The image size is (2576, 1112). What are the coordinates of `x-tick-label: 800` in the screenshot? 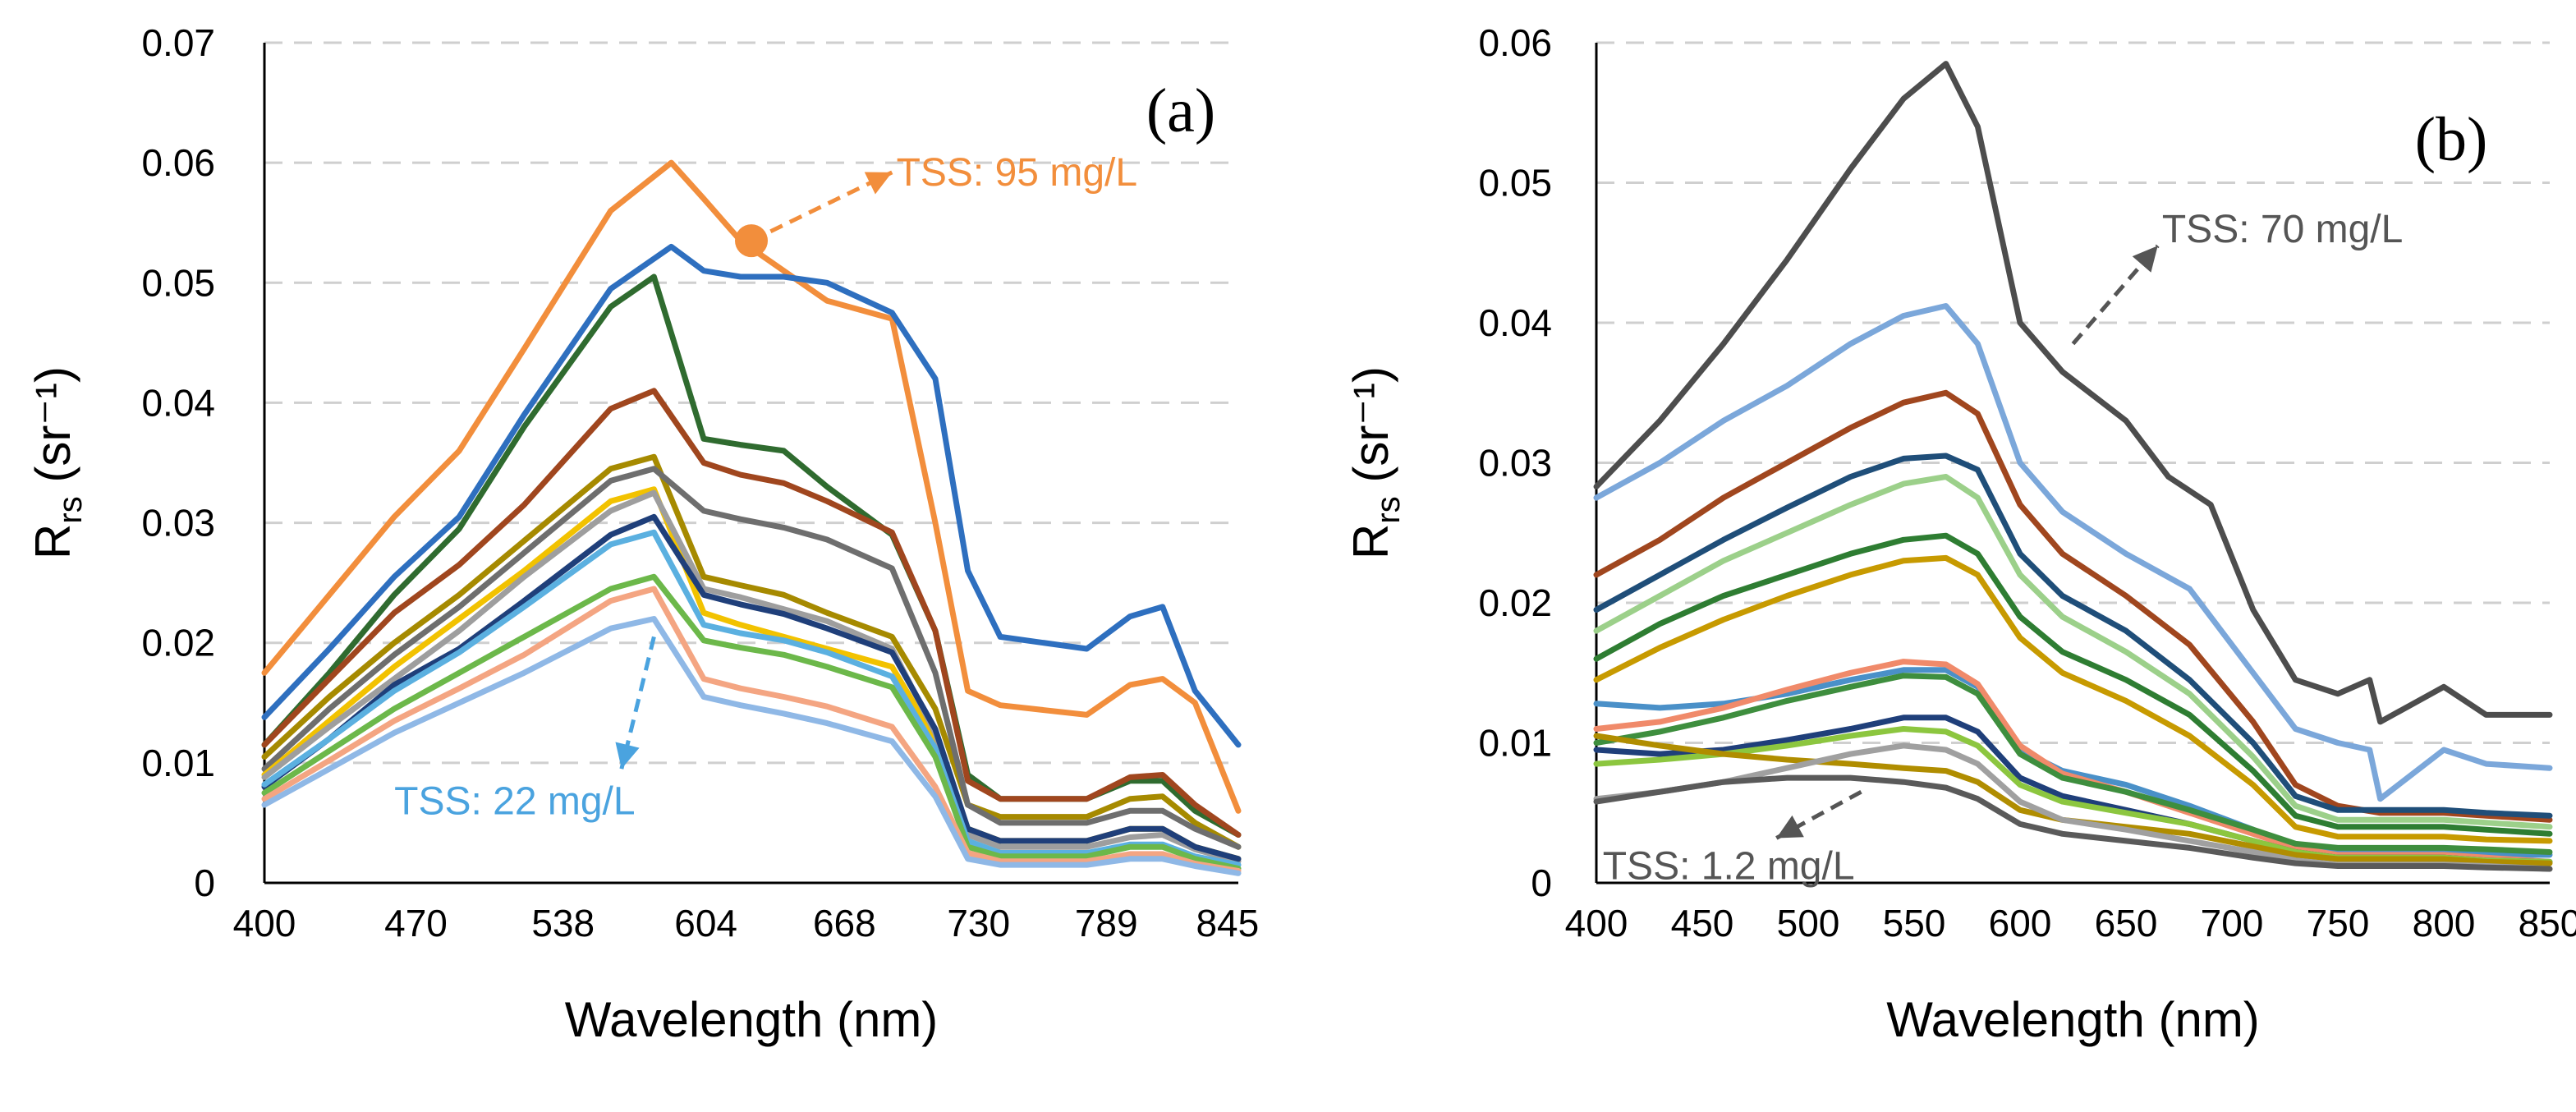 It's located at (2444, 923).